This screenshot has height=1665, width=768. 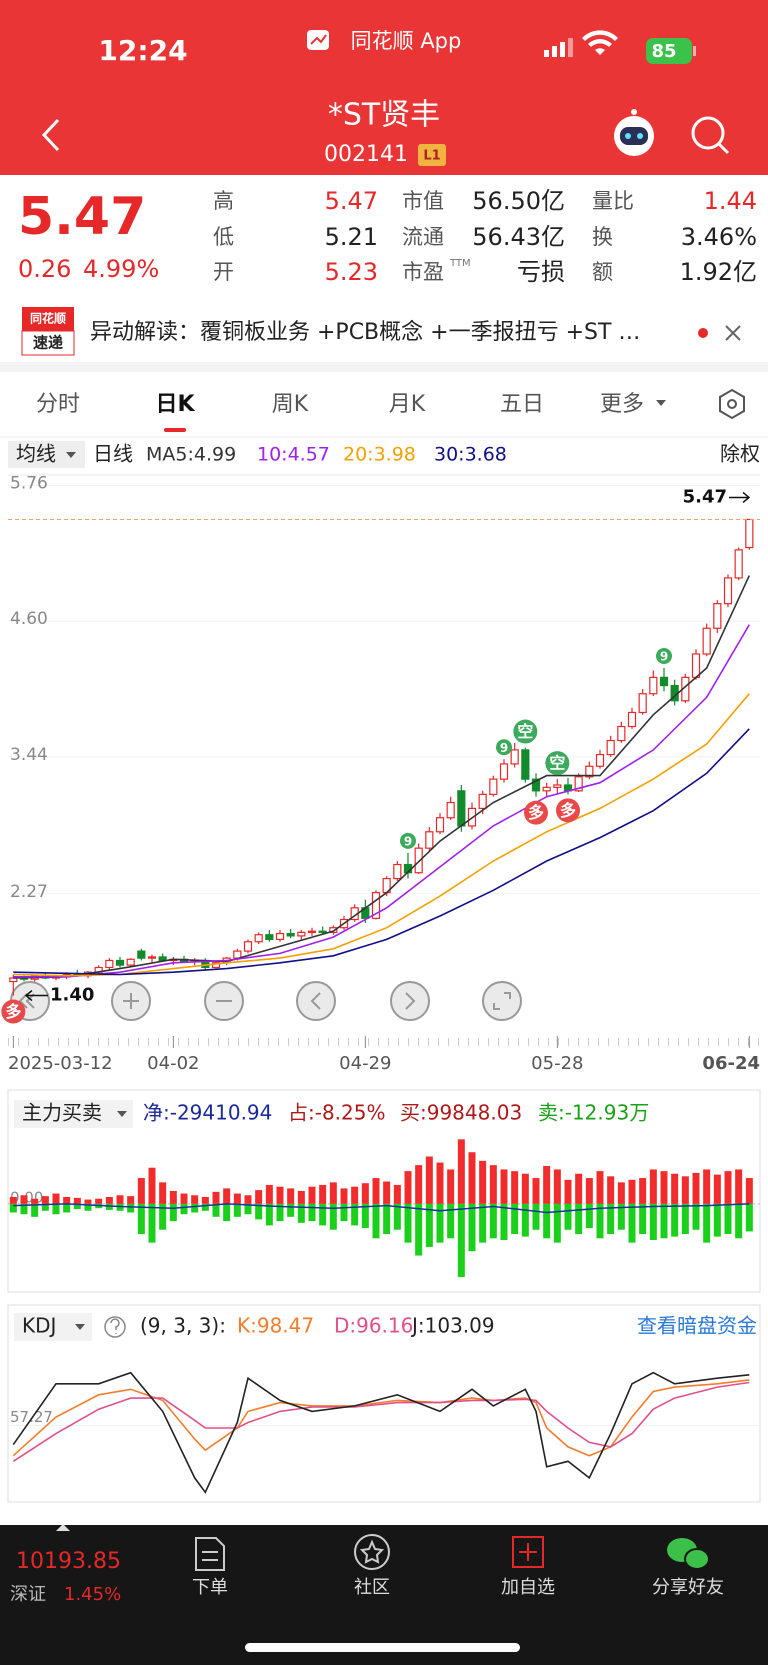 What do you see at coordinates (710, 135) in the screenshot?
I see `search-icon` at bounding box center [710, 135].